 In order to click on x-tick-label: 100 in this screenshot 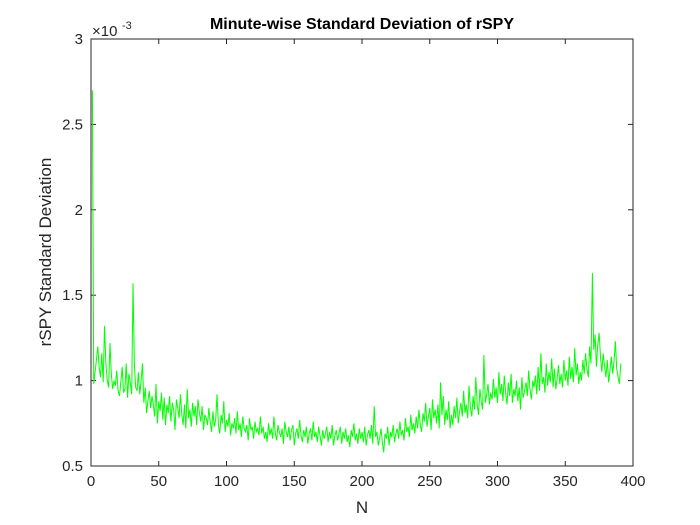, I will do `click(226, 481)`.